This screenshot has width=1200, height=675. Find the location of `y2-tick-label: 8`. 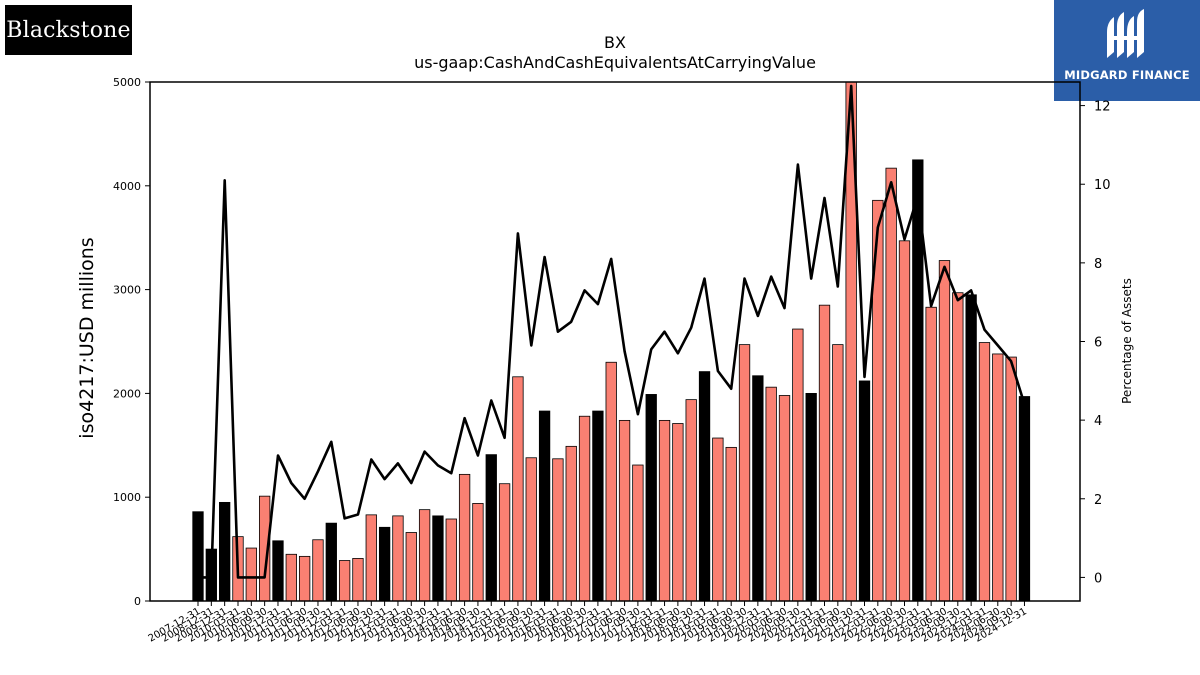

y2-tick-label: 8 is located at coordinates (1098, 264).